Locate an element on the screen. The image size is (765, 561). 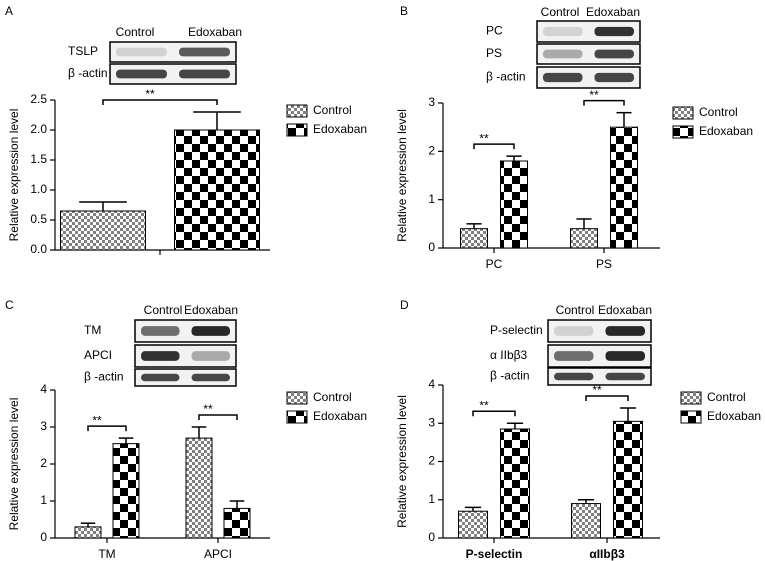
x-tick-label: αIIbβ3 is located at coordinates (607, 554).